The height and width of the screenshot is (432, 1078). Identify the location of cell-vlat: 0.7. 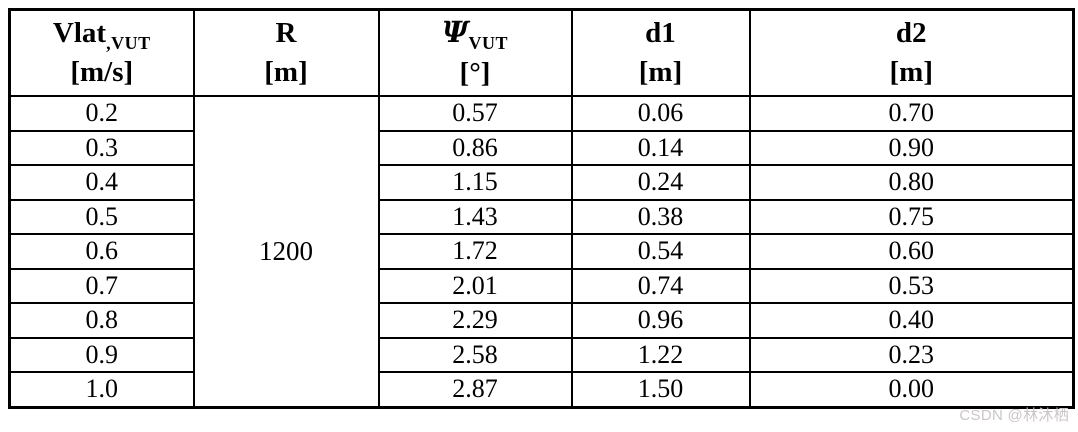
(101, 285).